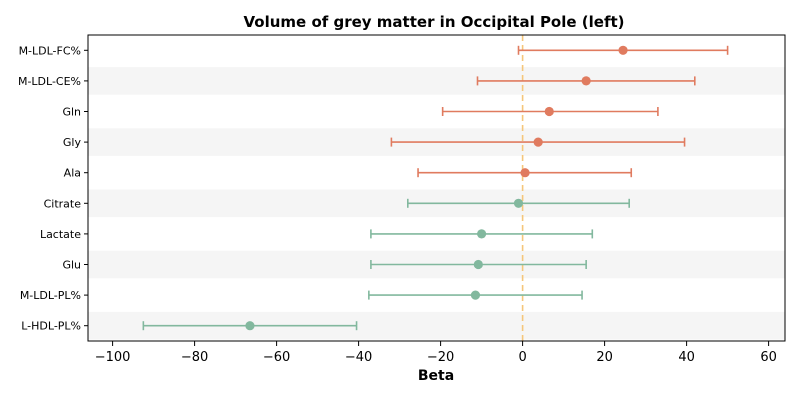 This screenshot has height=400, width=800. I want to click on x-tick-label: 20, so click(604, 357).